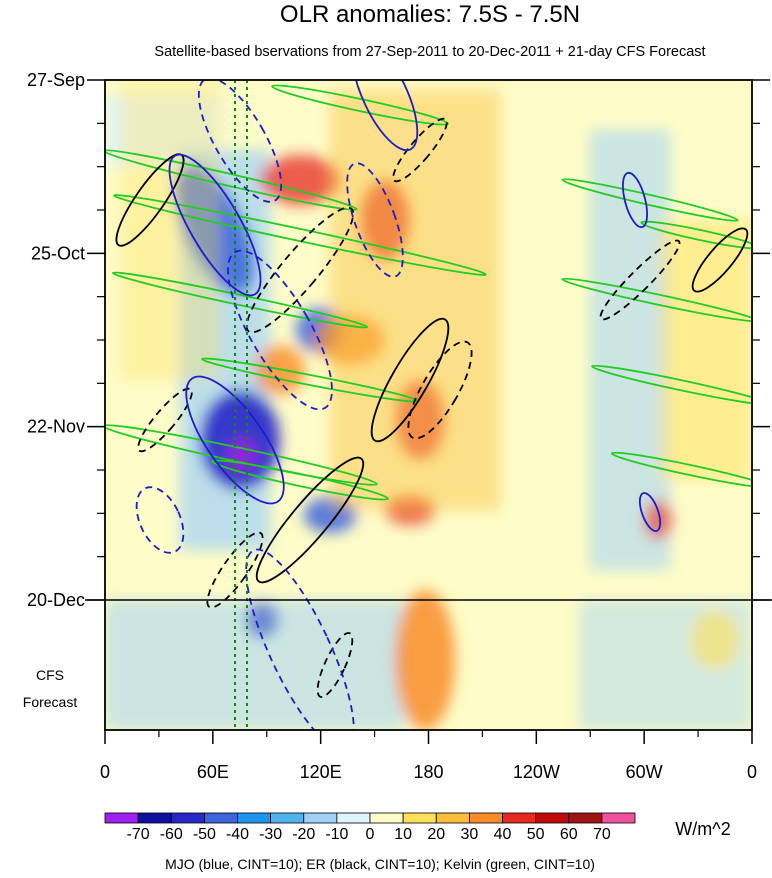  I want to click on forecast-label-line2: Forecast, so click(50, 702).